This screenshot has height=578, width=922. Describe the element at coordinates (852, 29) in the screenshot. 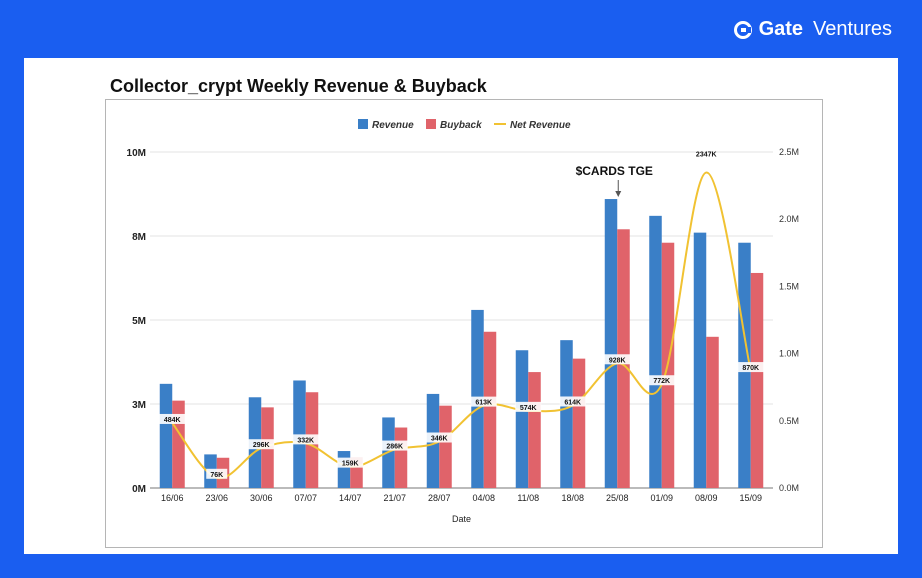

I see `brand-suffix: Ventures` at that location.